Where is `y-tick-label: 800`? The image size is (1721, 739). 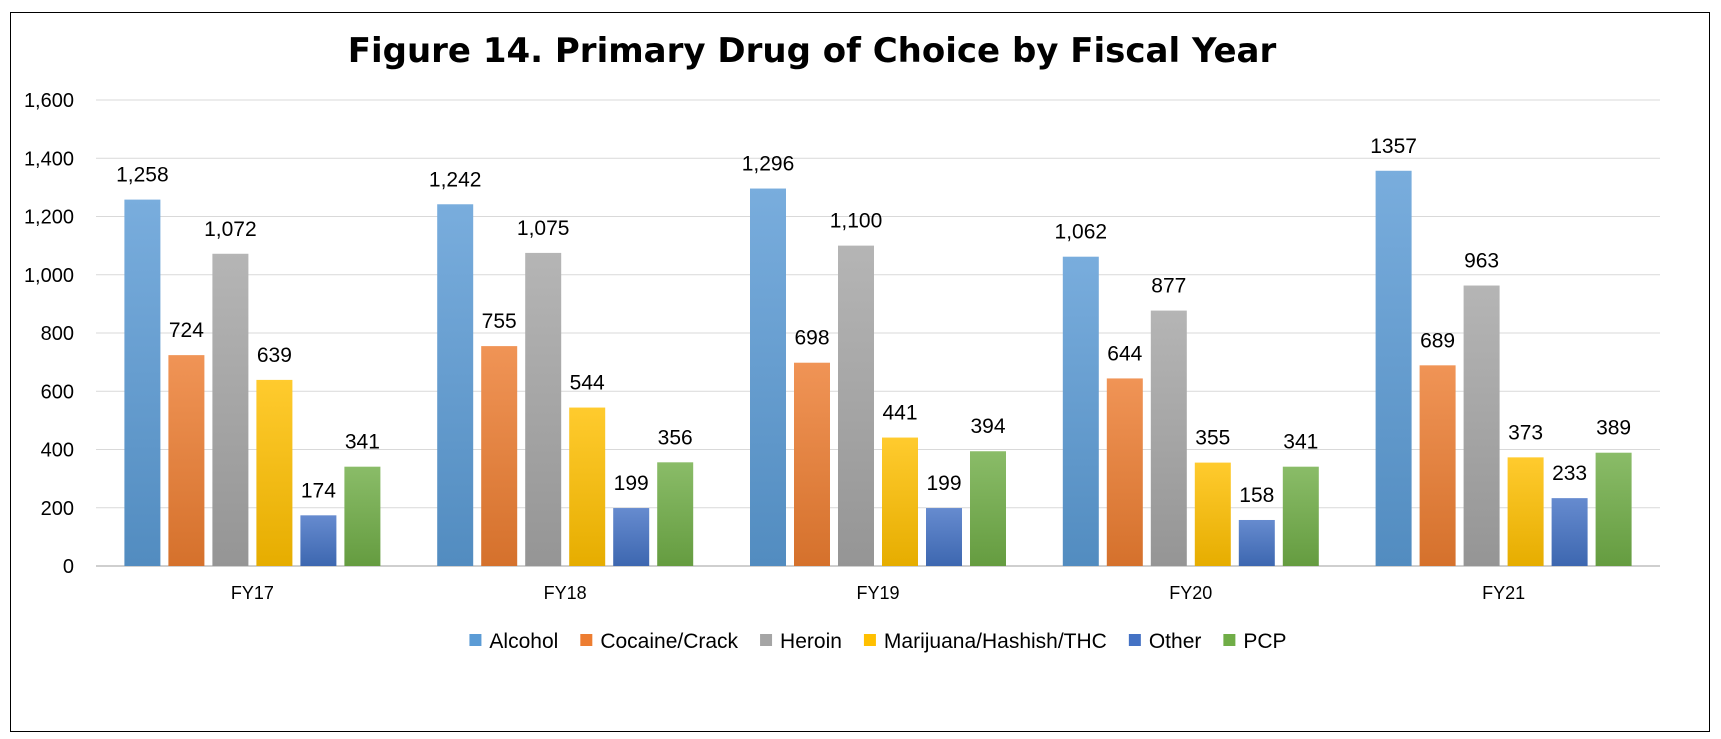
y-tick-label: 800 is located at coordinates (57, 334).